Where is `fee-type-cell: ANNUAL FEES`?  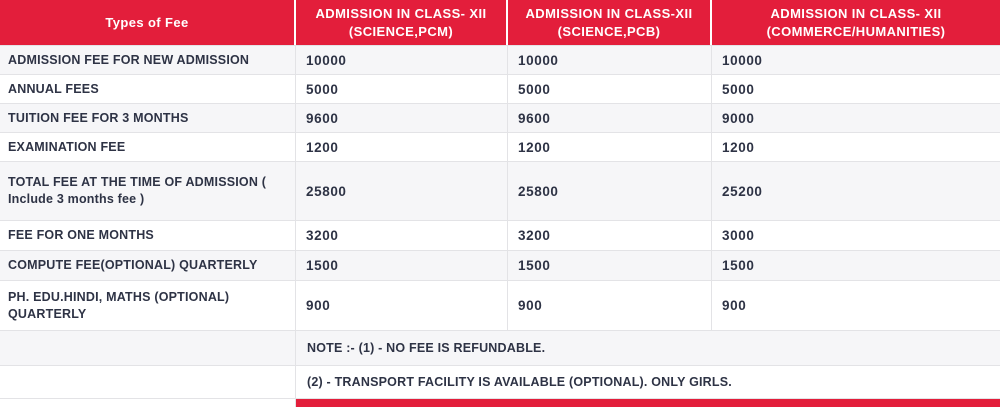 fee-type-cell: ANNUAL FEES is located at coordinates (148, 89).